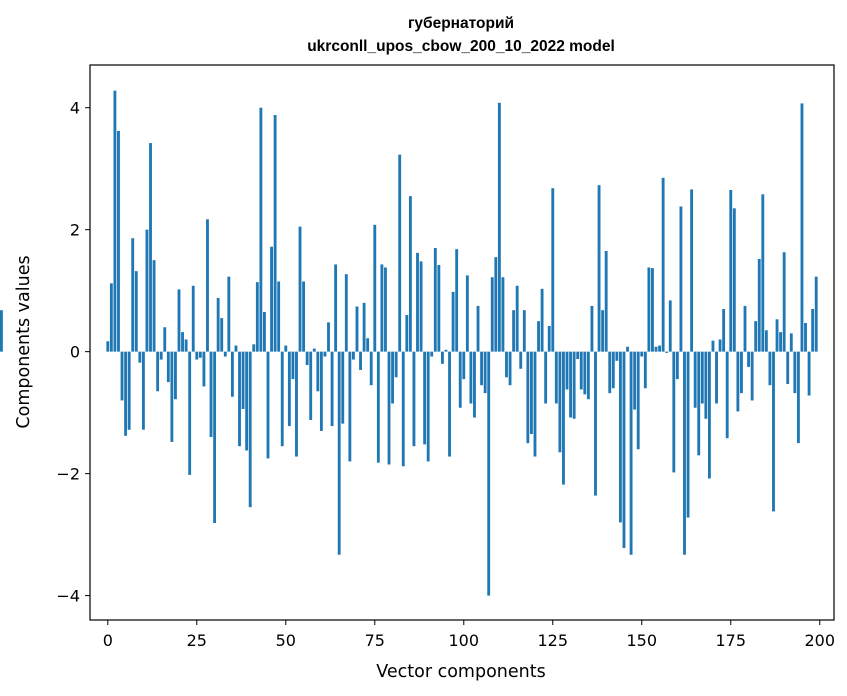 This screenshot has height=696, width=847. I want to click on x-tick-label: 150, so click(641, 640).